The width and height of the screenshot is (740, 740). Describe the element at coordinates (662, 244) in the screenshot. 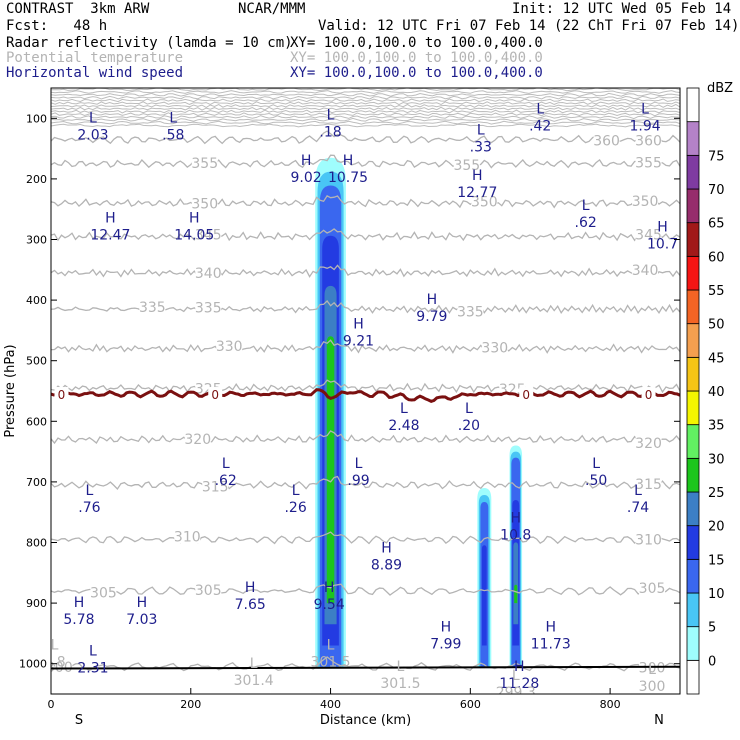

I see `wind-extremum-value: 10.7` at that location.